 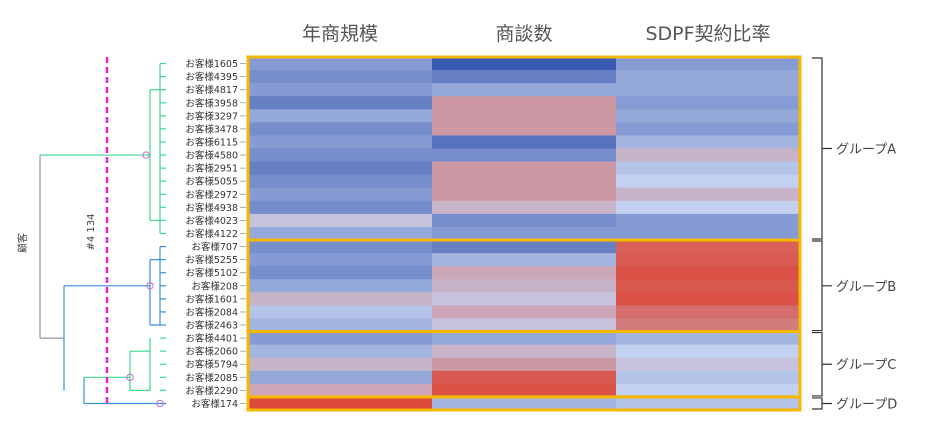 What do you see at coordinates (211, 339) in the screenshot?
I see `row-label: お客様4401` at bounding box center [211, 339].